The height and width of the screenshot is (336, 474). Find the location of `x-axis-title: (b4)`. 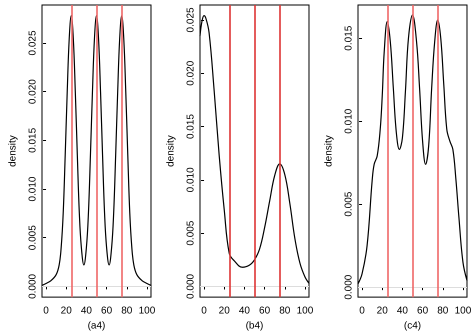

x-axis-title: (b4) is located at coordinates (255, 326).